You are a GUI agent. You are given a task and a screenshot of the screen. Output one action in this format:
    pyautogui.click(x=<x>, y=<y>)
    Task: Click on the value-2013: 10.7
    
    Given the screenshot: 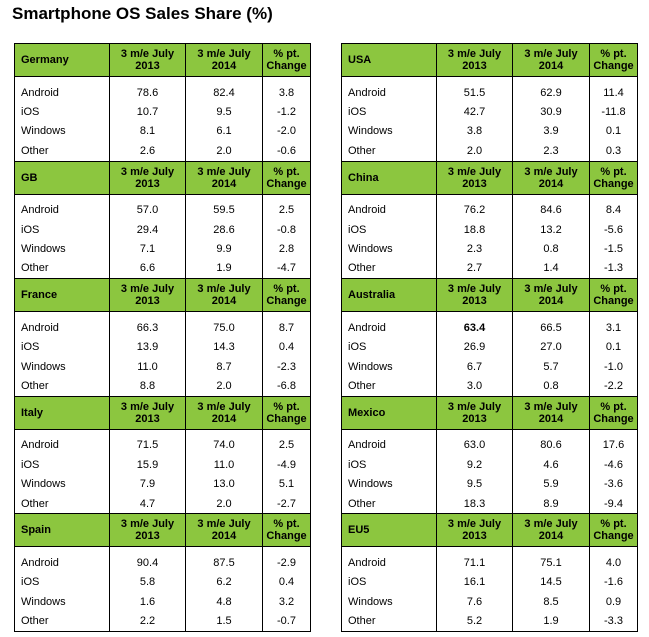 What is the action you would take?
    pyautogui.click(x=147, y=112)
    